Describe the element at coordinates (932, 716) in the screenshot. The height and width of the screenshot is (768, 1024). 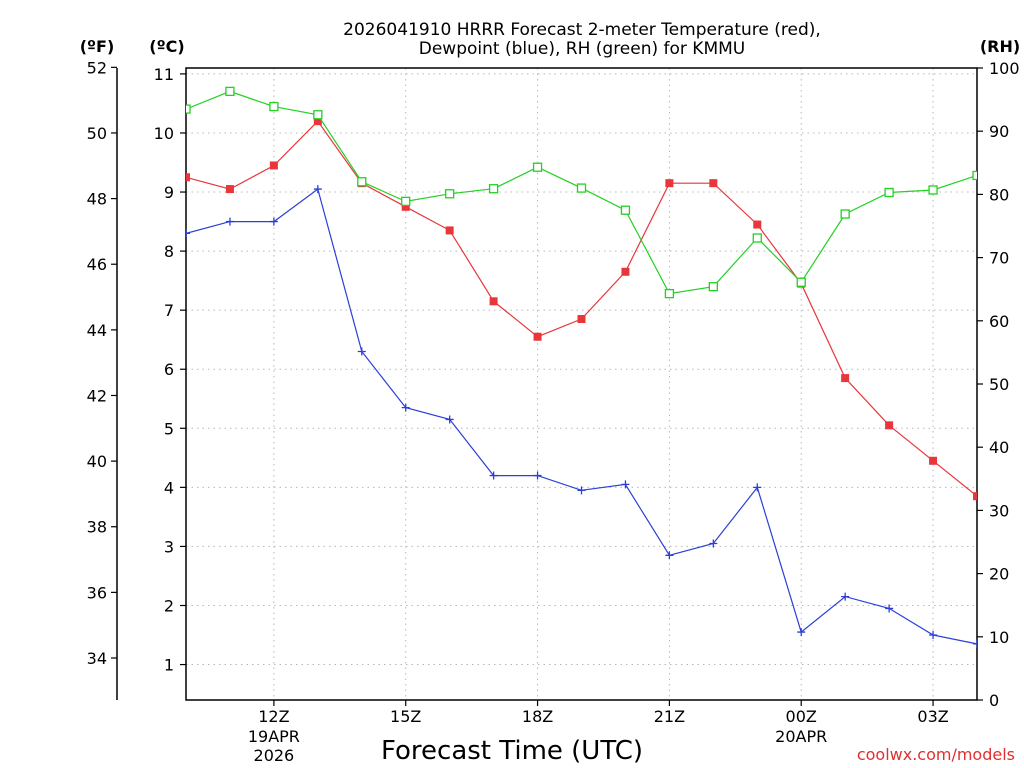
I see `time-tick-label: 03Z` at that location.